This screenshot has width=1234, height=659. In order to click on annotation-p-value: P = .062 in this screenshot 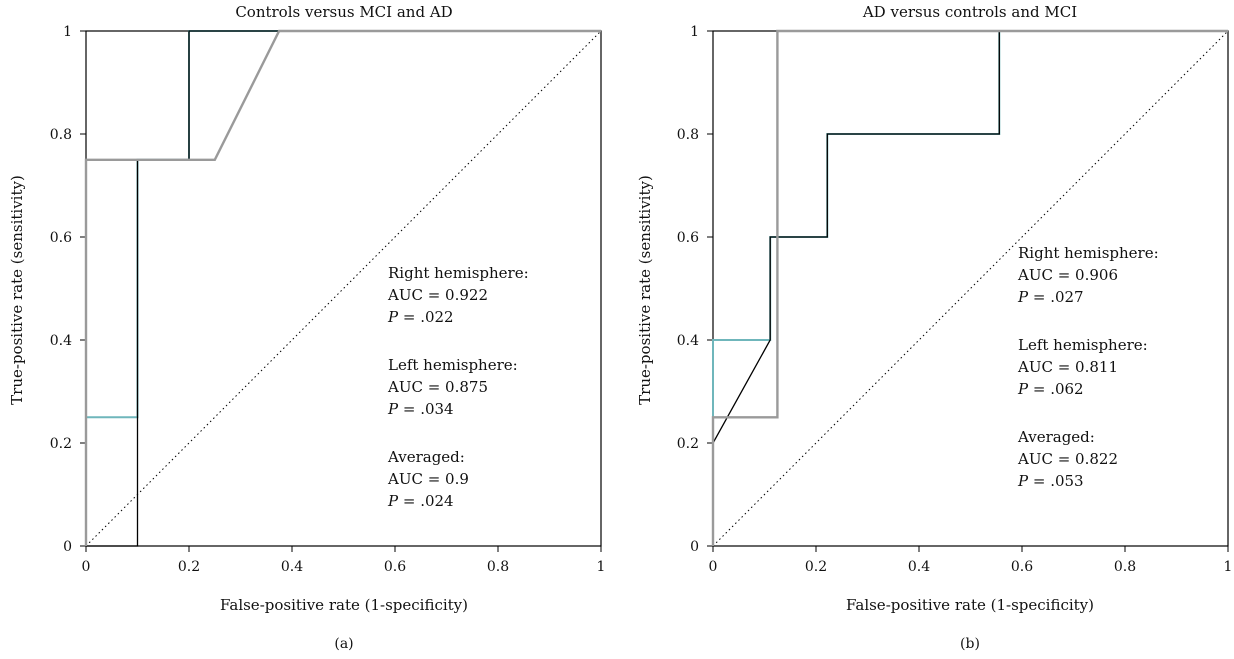, I will do `click(1050, 389)`.